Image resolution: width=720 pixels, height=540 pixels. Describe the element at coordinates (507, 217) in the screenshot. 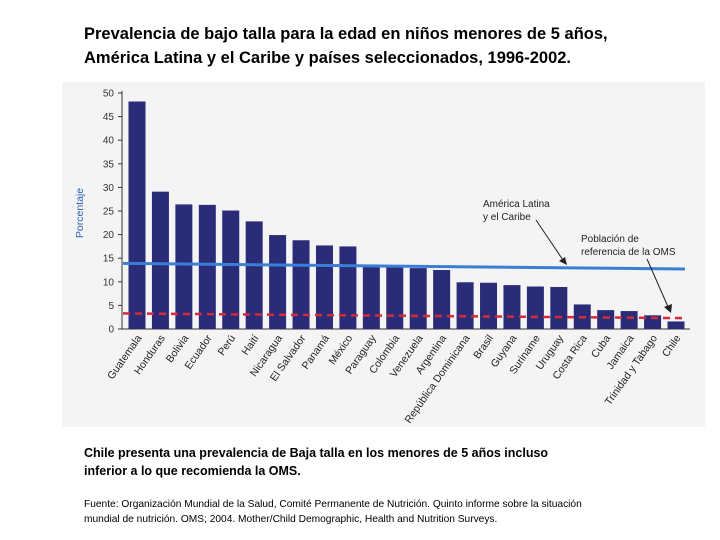

I see `annotation-lac-line-2: y el Caribe` at that location.